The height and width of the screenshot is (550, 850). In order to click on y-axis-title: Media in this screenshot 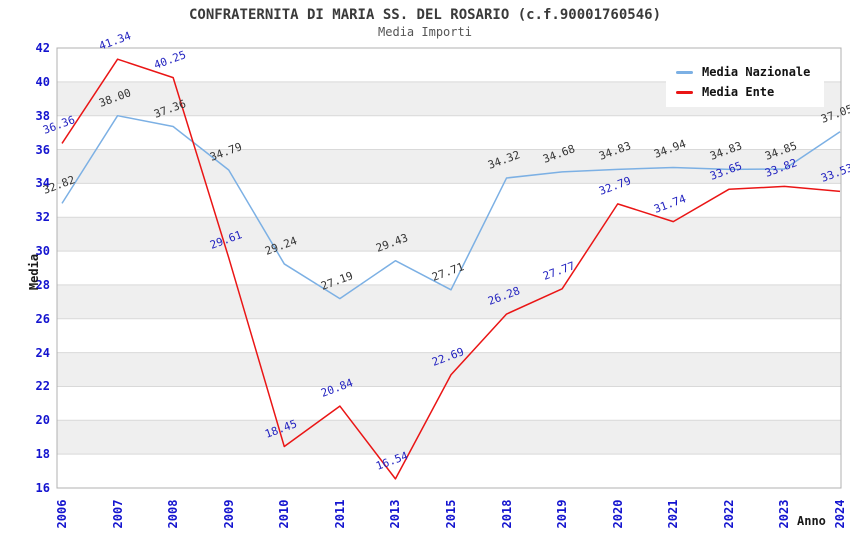, I will do `click(34, 272)`.